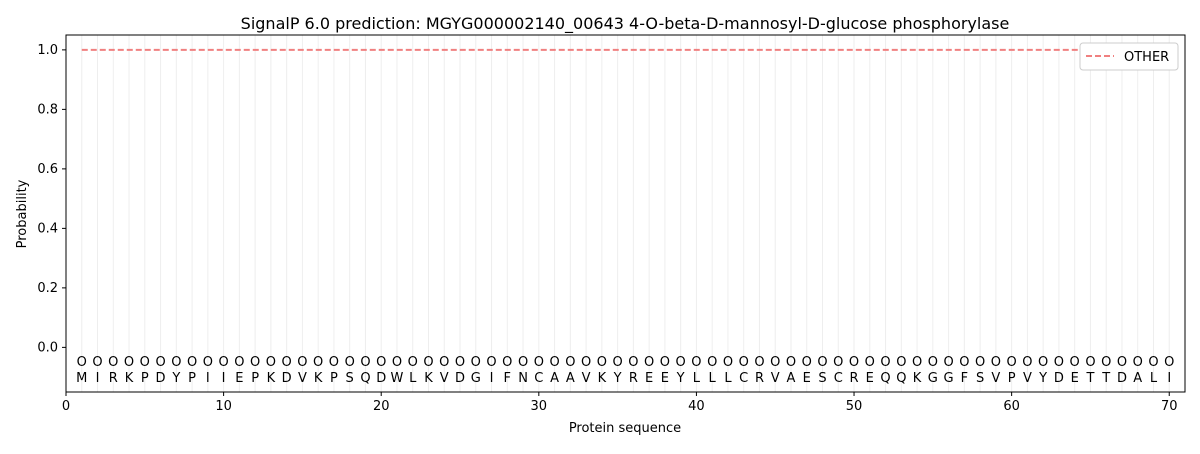 This screenshot has height=454, width=1200. What do you see at coordinates (539, 406) in the screenshot?
I see `x-tick-label: 30` at bounding box center [539, 406].